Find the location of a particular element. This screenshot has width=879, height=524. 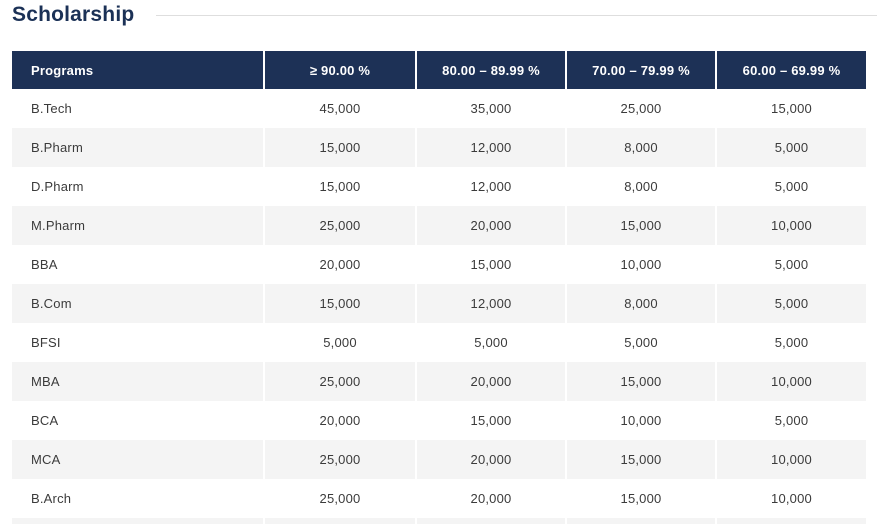

page-title: Scholarship is located at coordinates (73, 14).